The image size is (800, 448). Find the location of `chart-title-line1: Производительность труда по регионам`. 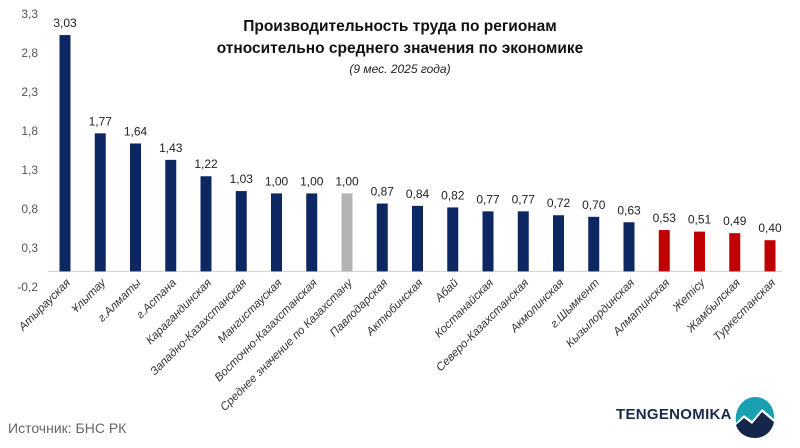

chart-title-line1: Производительность труда по регионам is located at coordinates (400, 26).